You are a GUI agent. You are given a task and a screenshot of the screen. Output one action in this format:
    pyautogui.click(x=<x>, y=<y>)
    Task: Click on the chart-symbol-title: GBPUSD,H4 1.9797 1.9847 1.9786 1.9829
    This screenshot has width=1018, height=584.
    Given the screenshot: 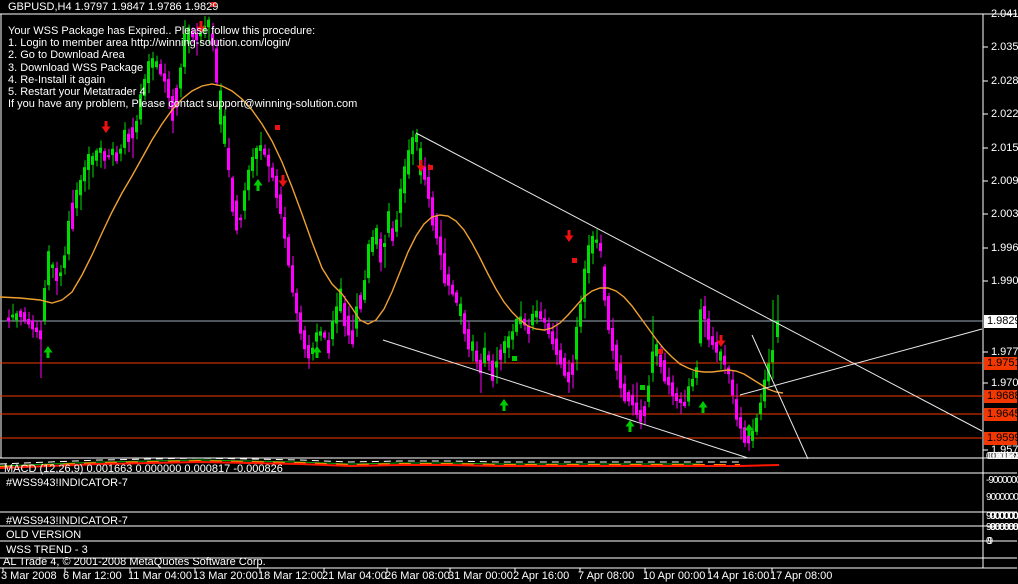 What is the action you would take?
    pyautogui.click(x=113, y=7)
    